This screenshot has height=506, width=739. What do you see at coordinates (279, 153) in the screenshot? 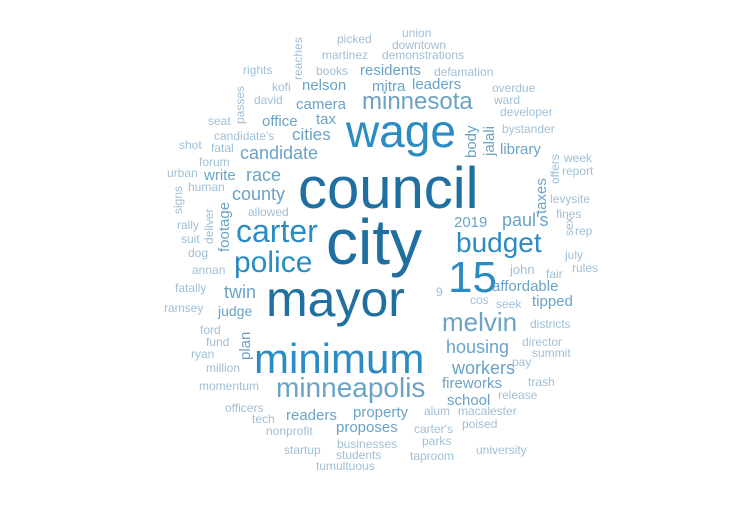
I see `word-candidate: candidate` at bounding box center [279, 153].